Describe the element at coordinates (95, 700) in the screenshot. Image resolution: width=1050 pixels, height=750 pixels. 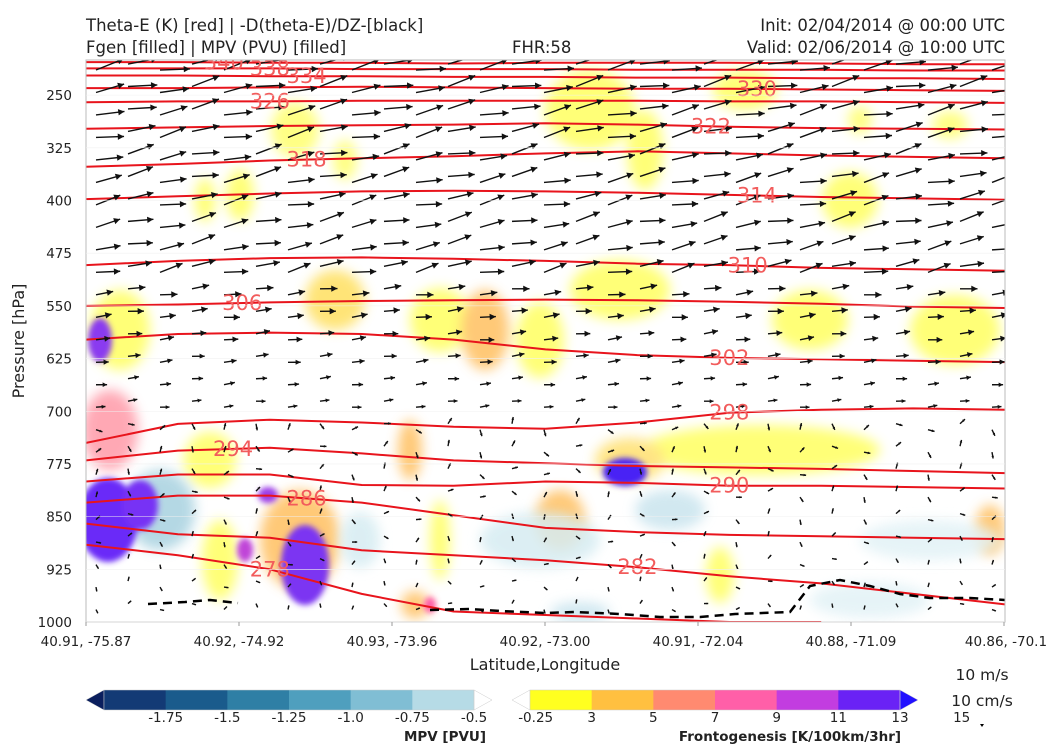
I see `colorbar-extend-low` at that location.